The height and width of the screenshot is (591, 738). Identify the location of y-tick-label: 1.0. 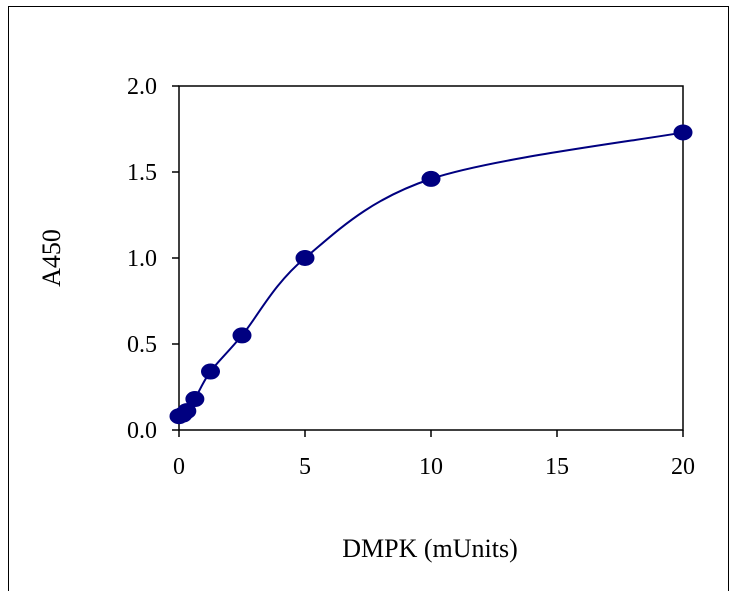
(142, 259).